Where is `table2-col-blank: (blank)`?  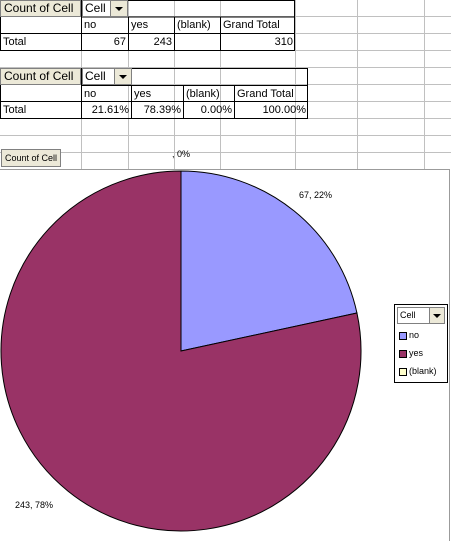
table2-col-blank: (blank) is located at coordinates (203, 94).